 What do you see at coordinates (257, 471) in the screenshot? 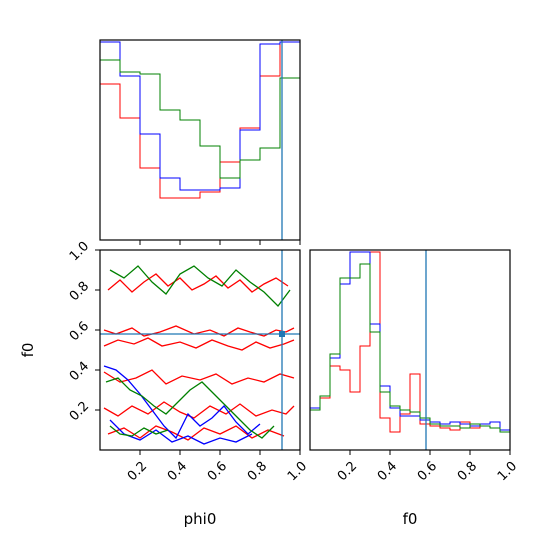
I see `contour-xtick-label-3: 0.8` at bounding box center [257, 471].